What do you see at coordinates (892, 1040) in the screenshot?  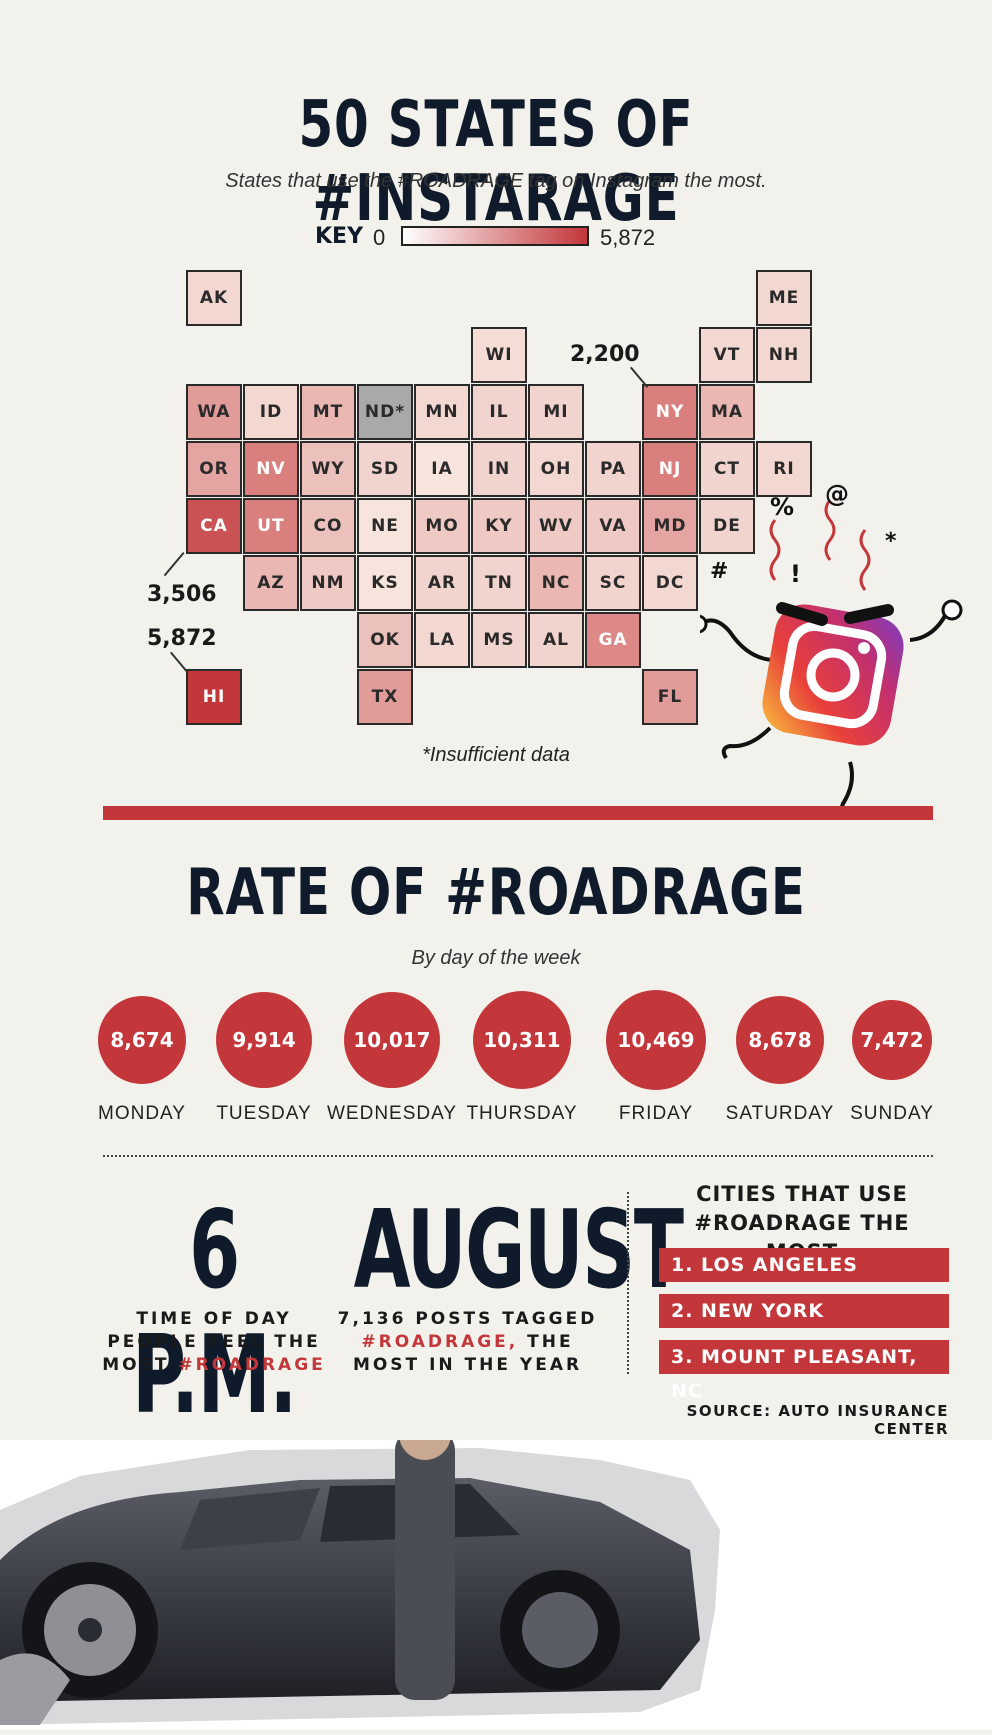 I see `day-value-circle: 7,472` at bounding box center [892, 1040].